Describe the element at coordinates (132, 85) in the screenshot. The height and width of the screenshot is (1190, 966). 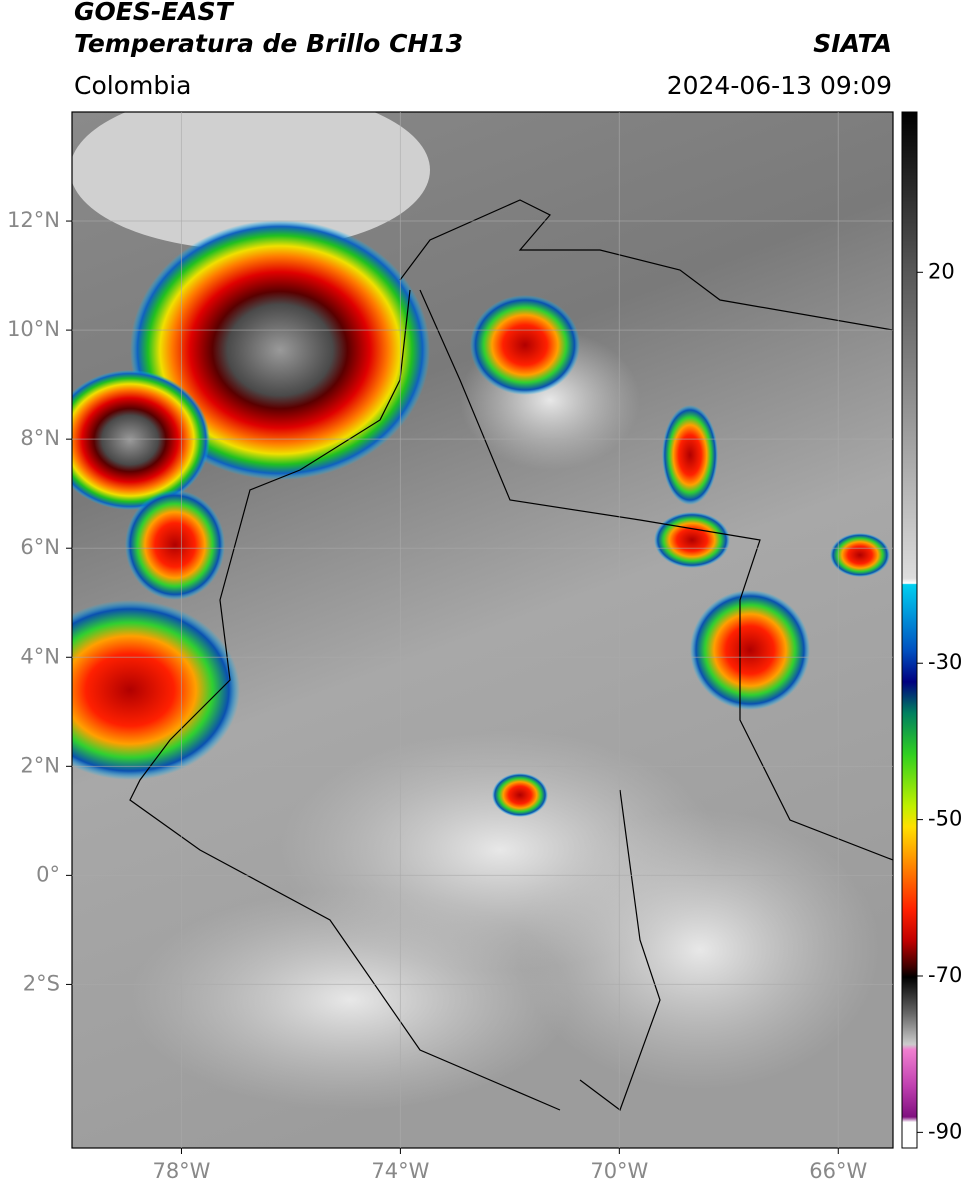
I see `region: Colombia` at that location.